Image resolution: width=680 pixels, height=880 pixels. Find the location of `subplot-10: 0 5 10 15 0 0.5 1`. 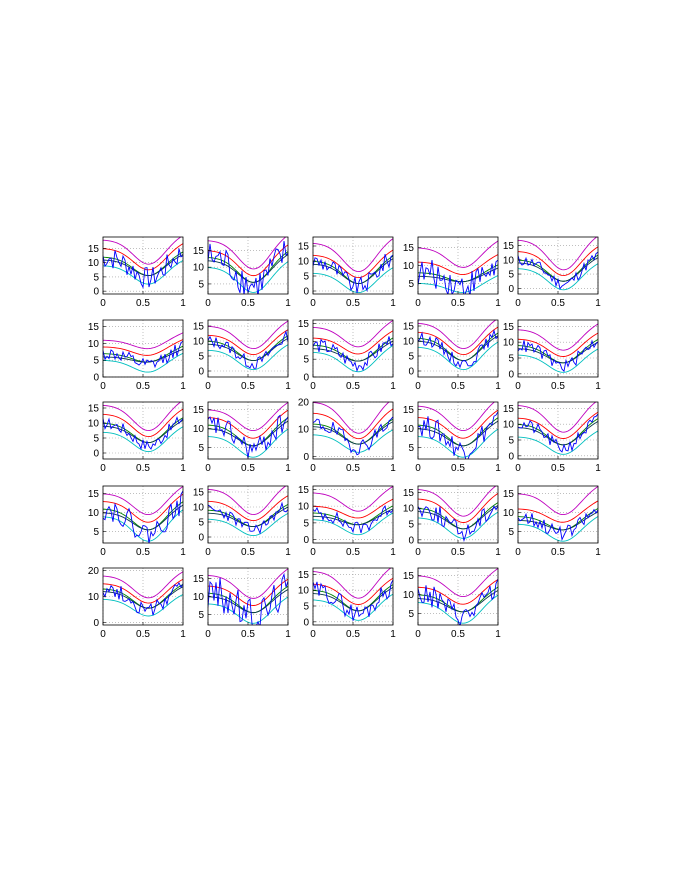

subplot-10: 0 5 10 15 0 0.5 1 is located at coordinates (548, 354).